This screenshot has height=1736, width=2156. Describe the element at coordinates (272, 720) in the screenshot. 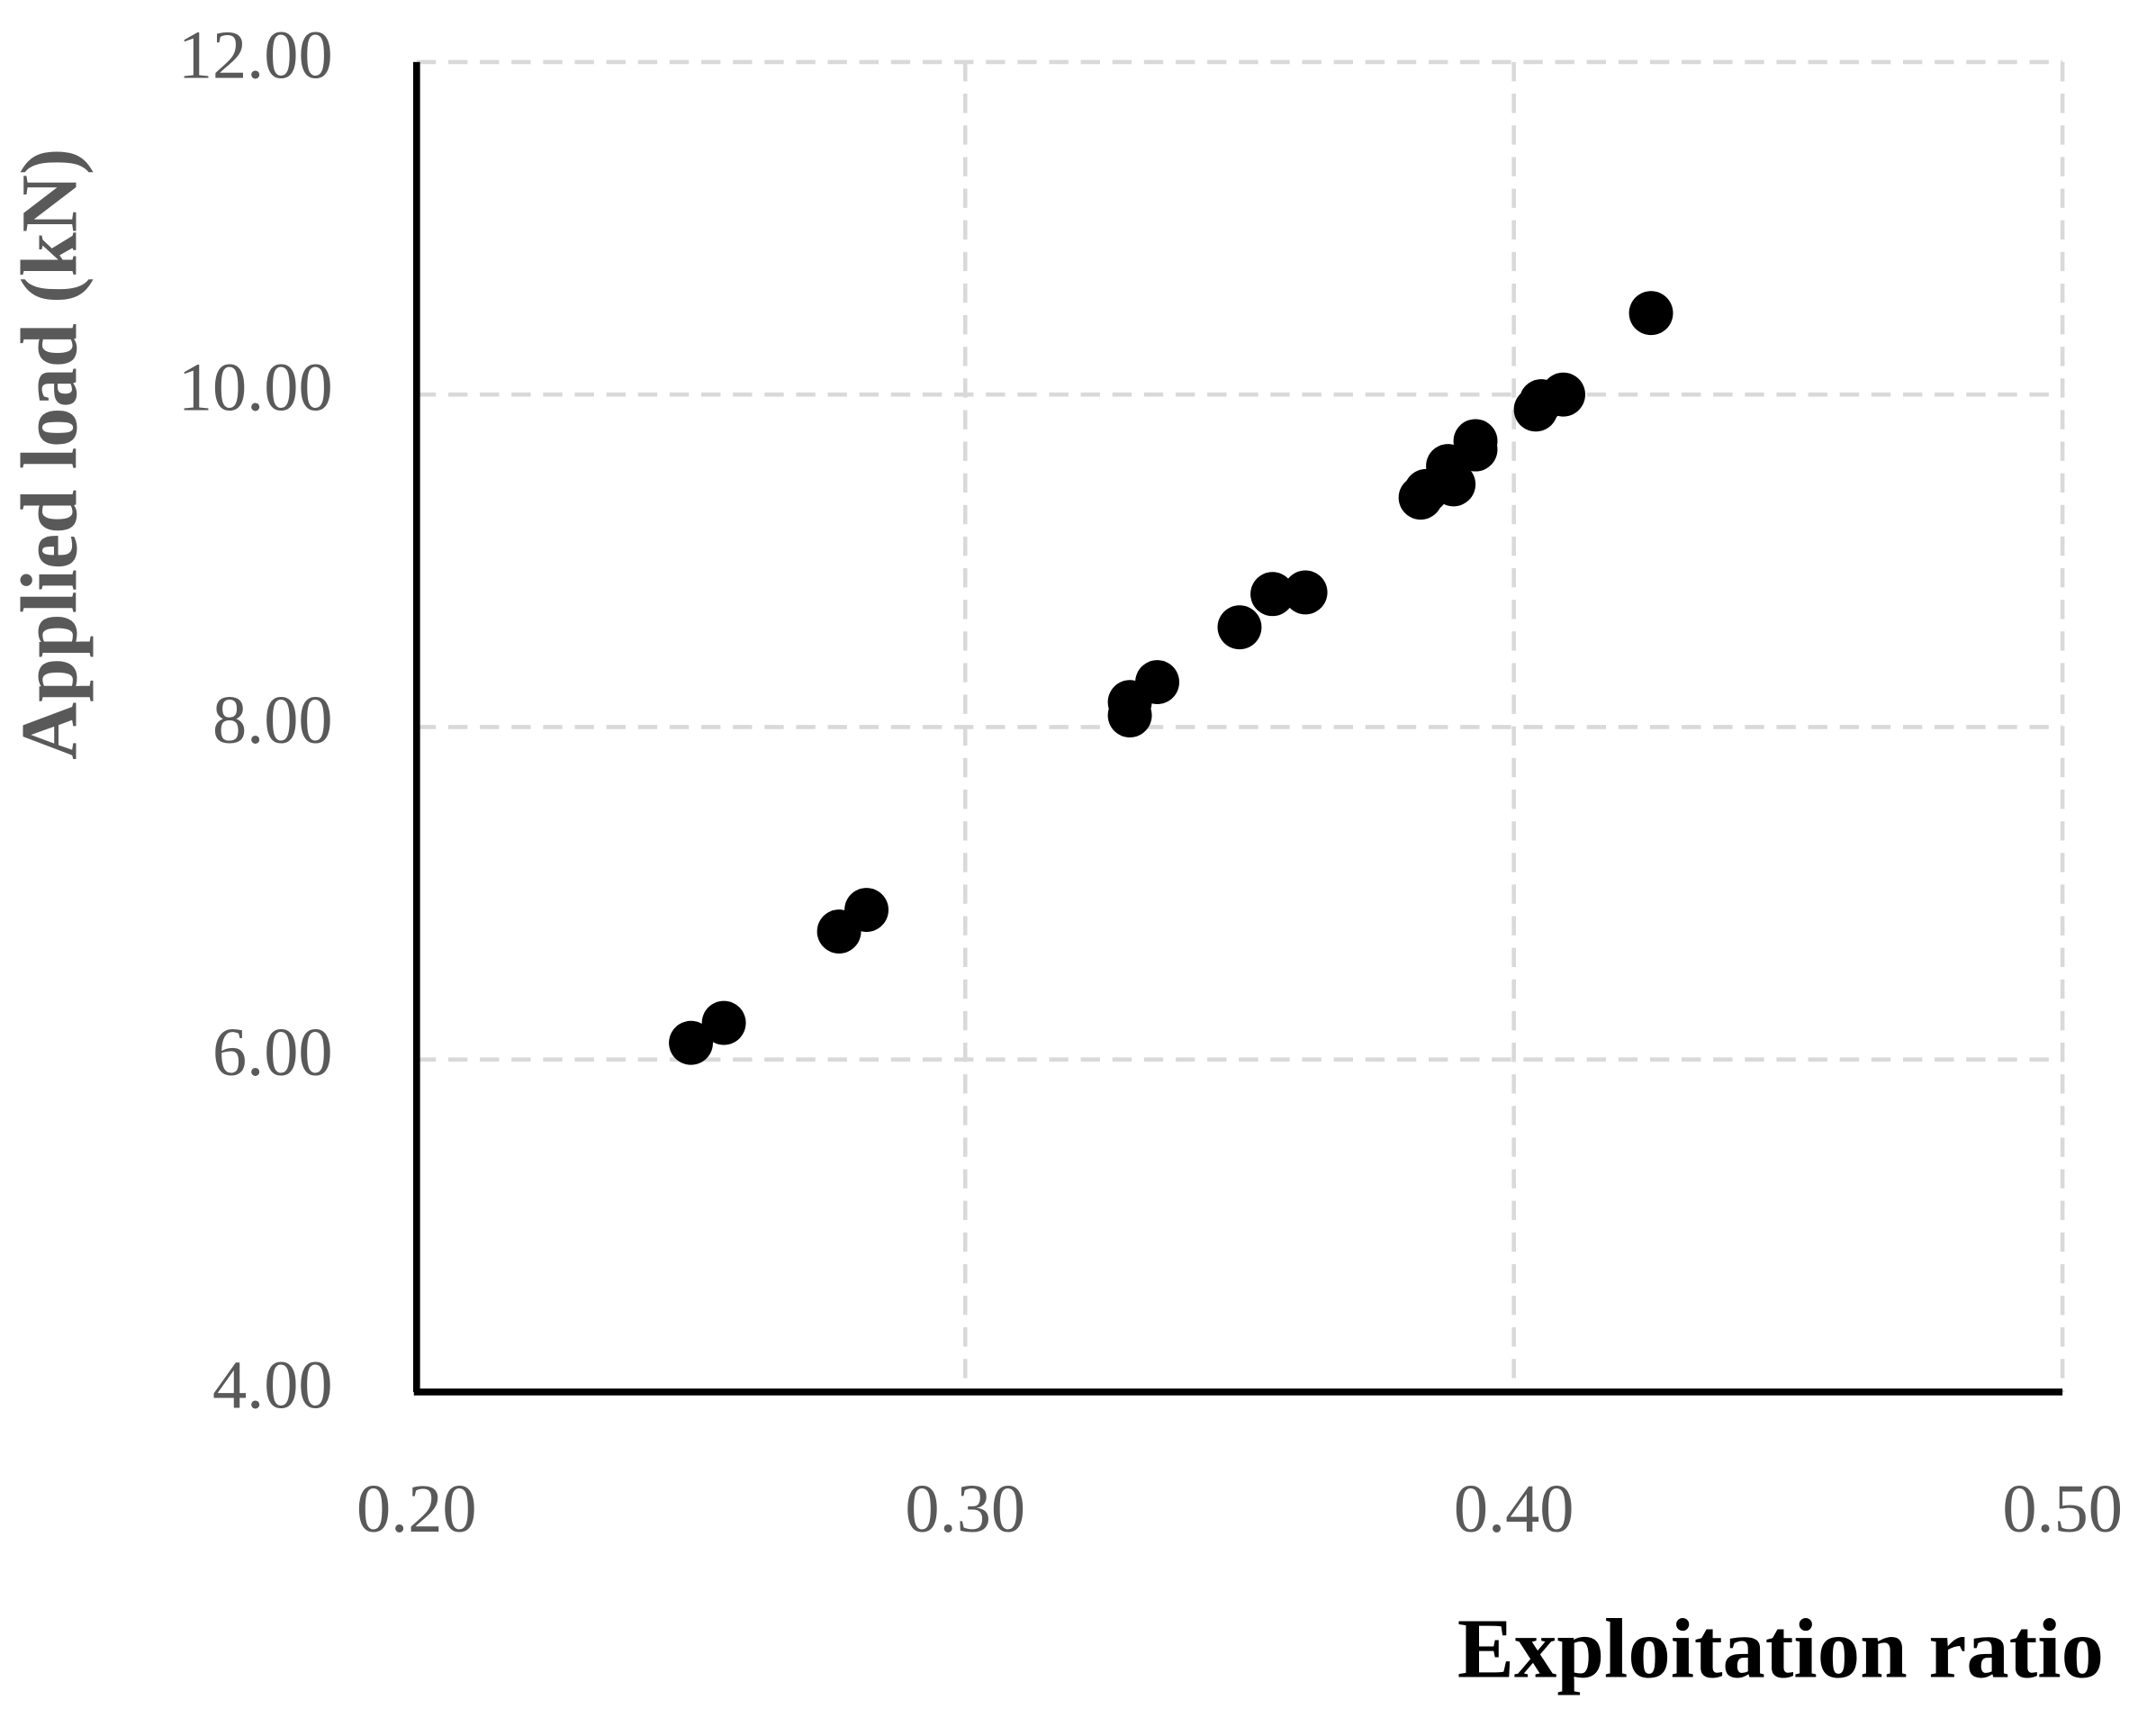

I see `y-tick-label: 8.00` at that location.